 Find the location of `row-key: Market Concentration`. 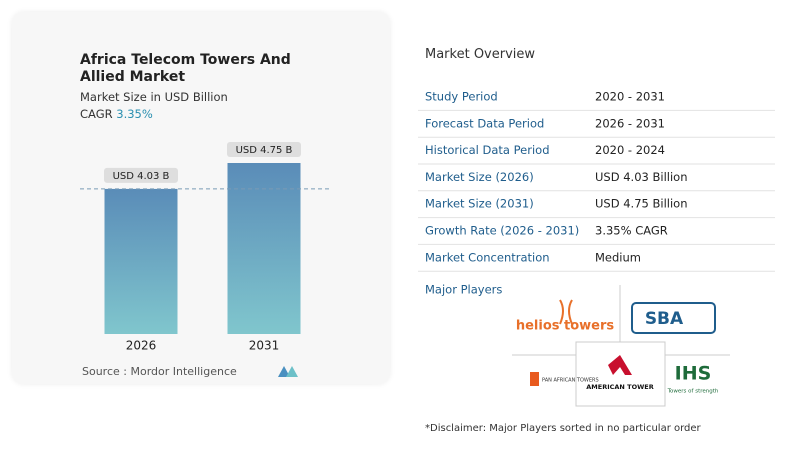

row-key: Market Concentration is located at coordinates (487, 257).